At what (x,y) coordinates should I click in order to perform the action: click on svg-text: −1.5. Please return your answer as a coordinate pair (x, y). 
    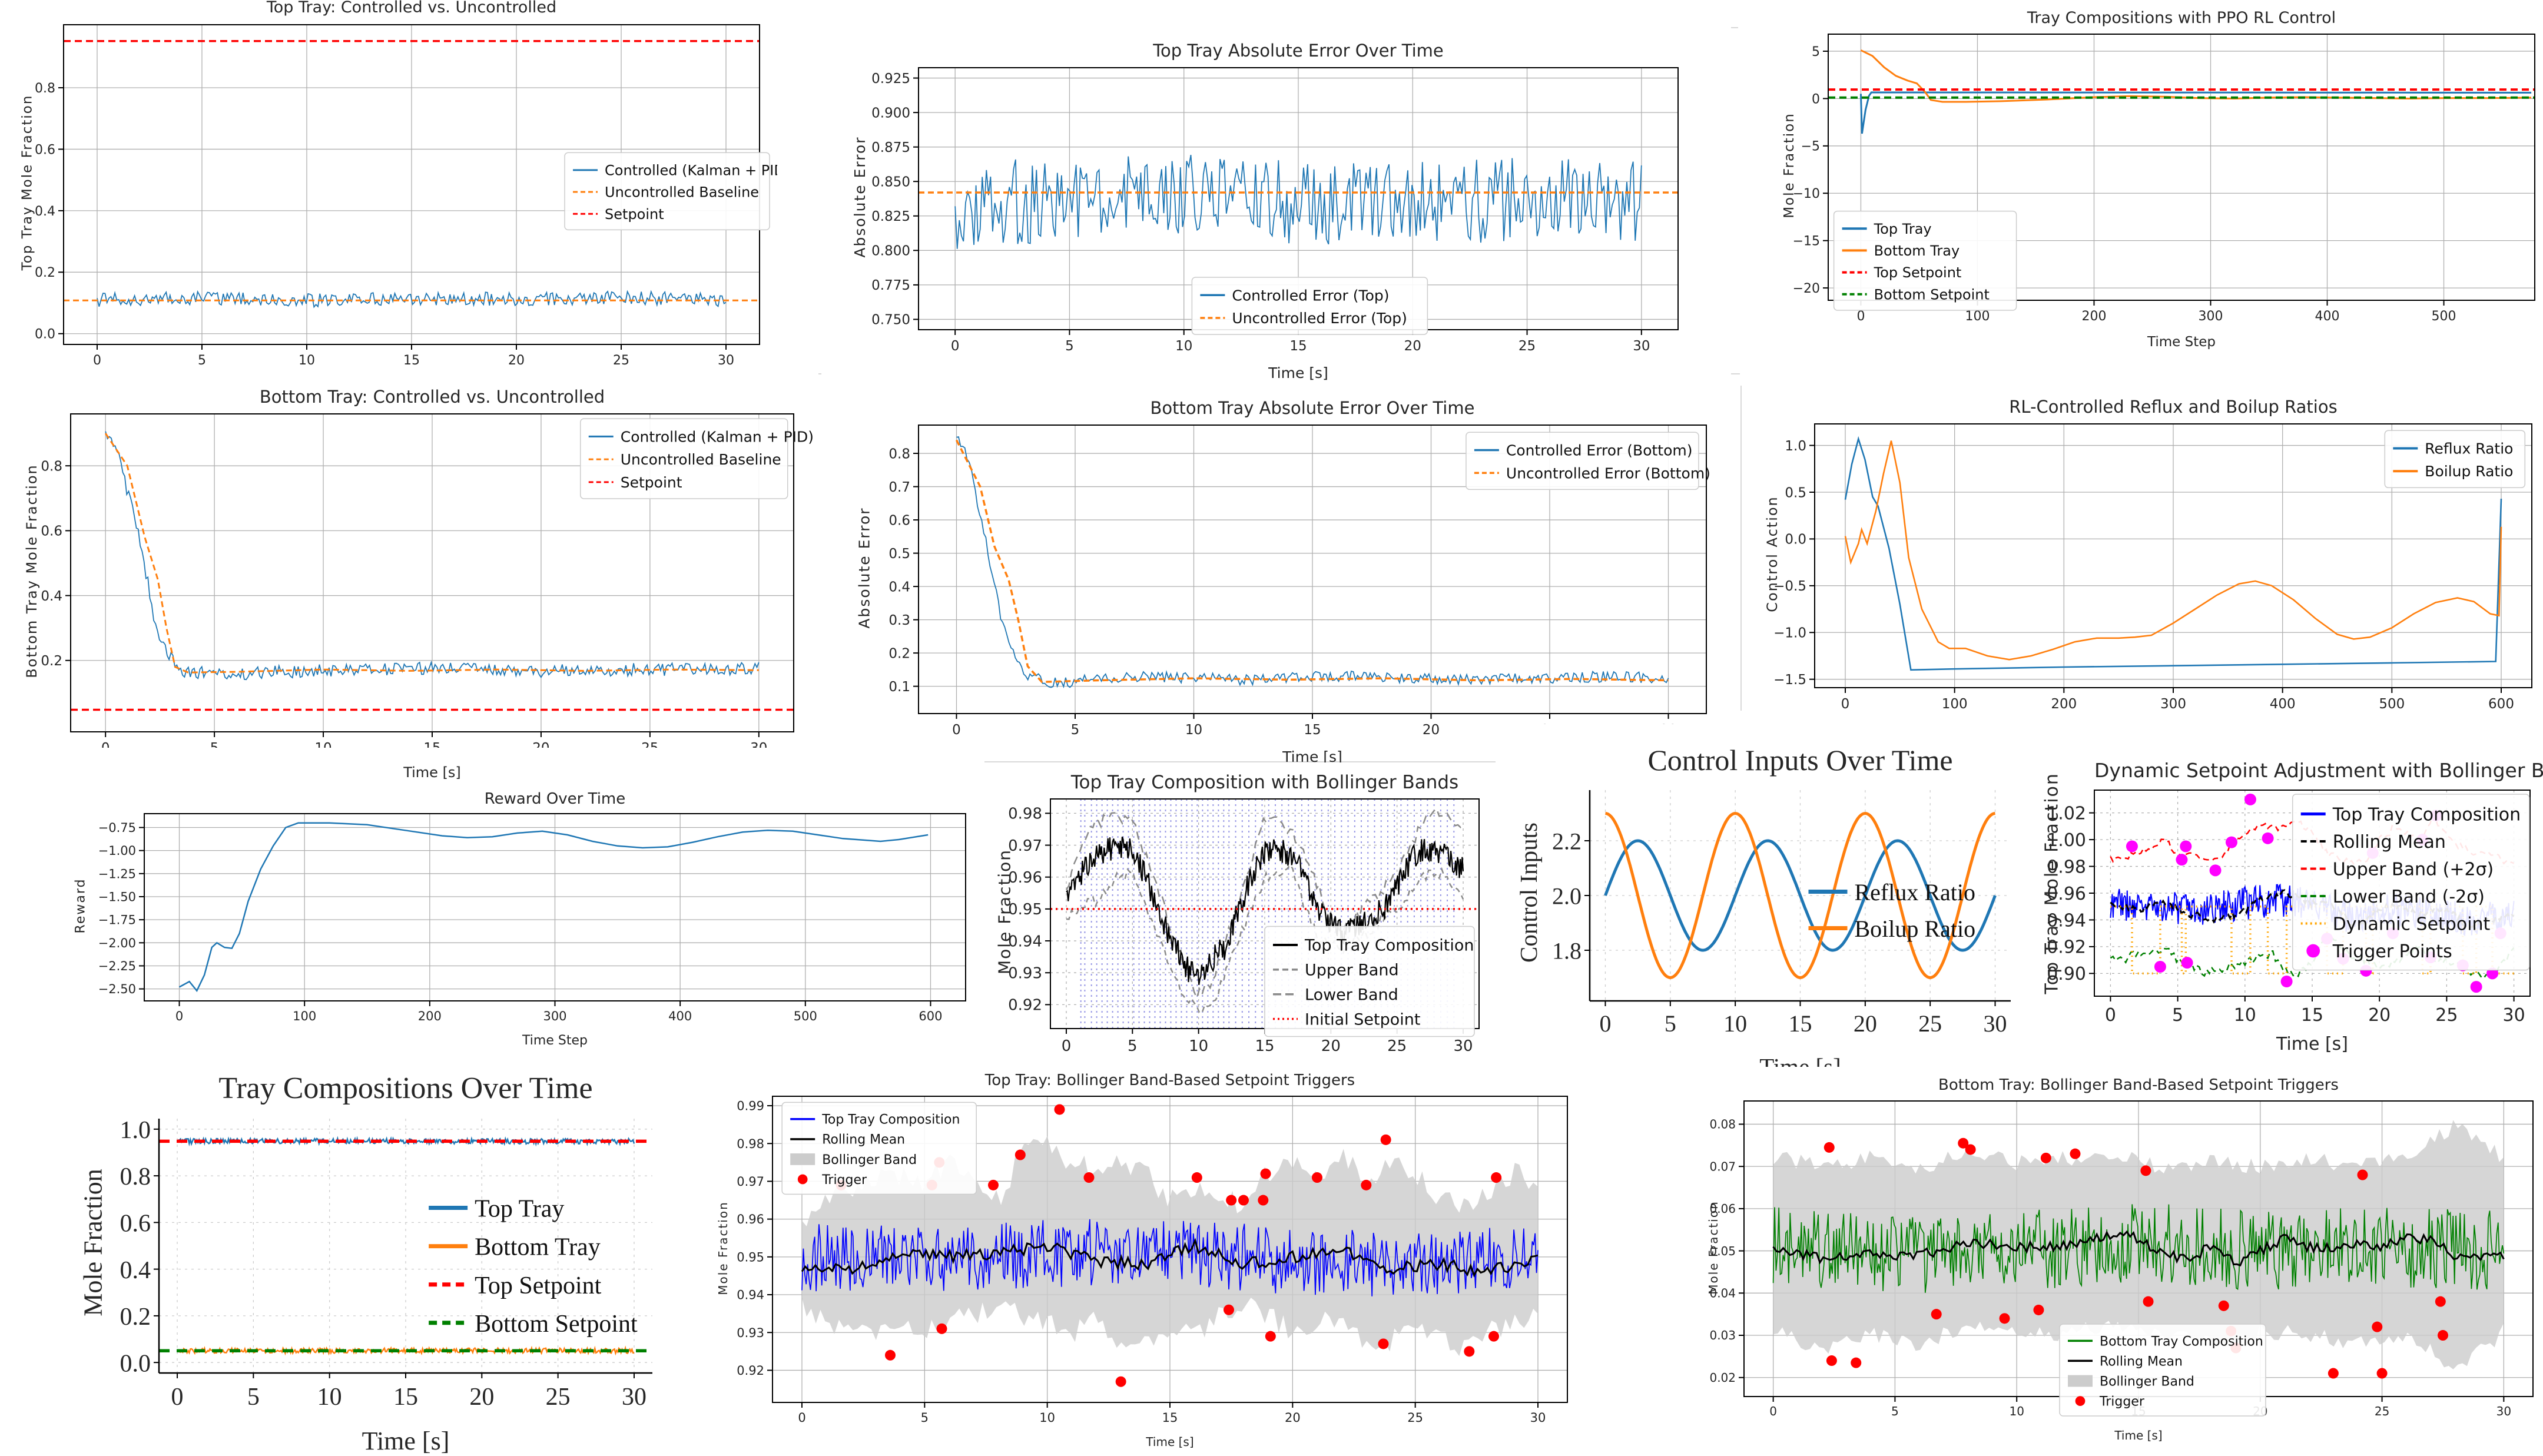
    Looking at the image, I should click on (1789, 680).